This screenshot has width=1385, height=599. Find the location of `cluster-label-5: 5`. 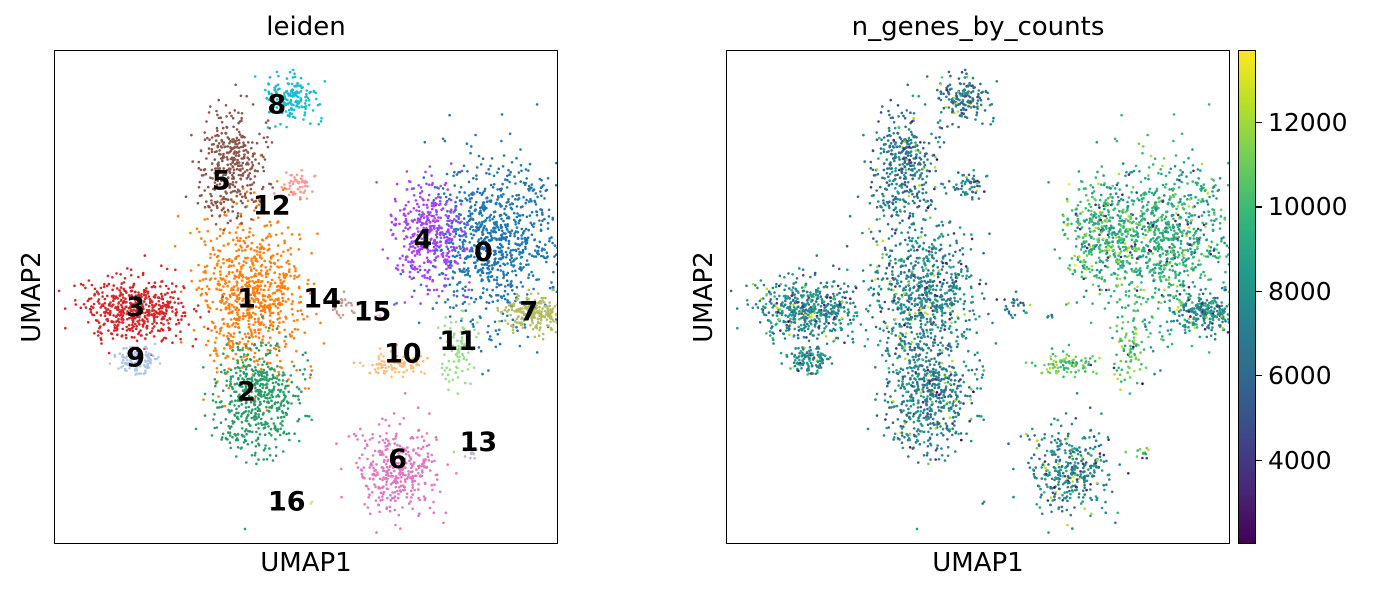

cluster-label-5: 5 is located at coordinates (221, 180).